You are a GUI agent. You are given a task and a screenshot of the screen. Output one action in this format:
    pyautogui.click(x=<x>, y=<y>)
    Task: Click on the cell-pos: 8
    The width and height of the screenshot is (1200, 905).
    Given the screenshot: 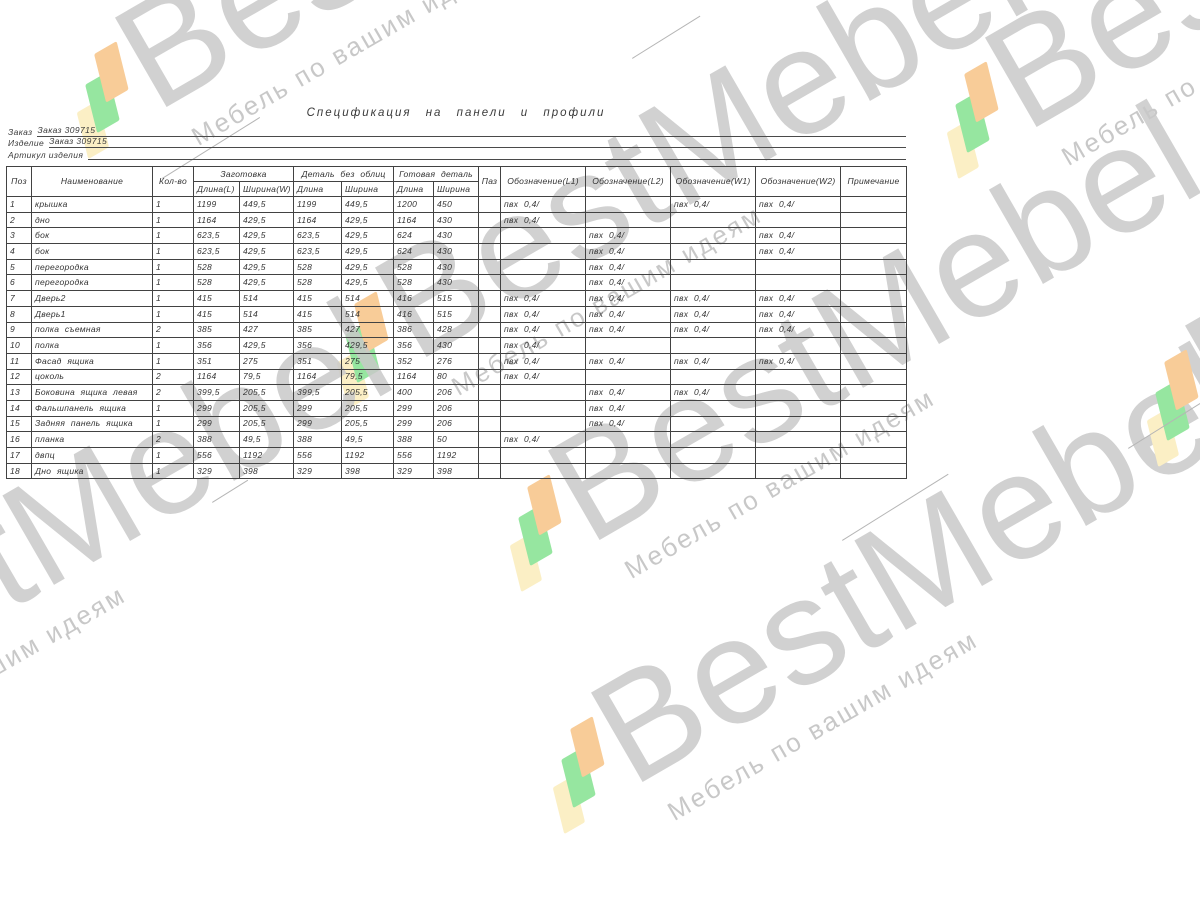 What is the action you would take?
    pyautogui.click(x=19, y=314)
    